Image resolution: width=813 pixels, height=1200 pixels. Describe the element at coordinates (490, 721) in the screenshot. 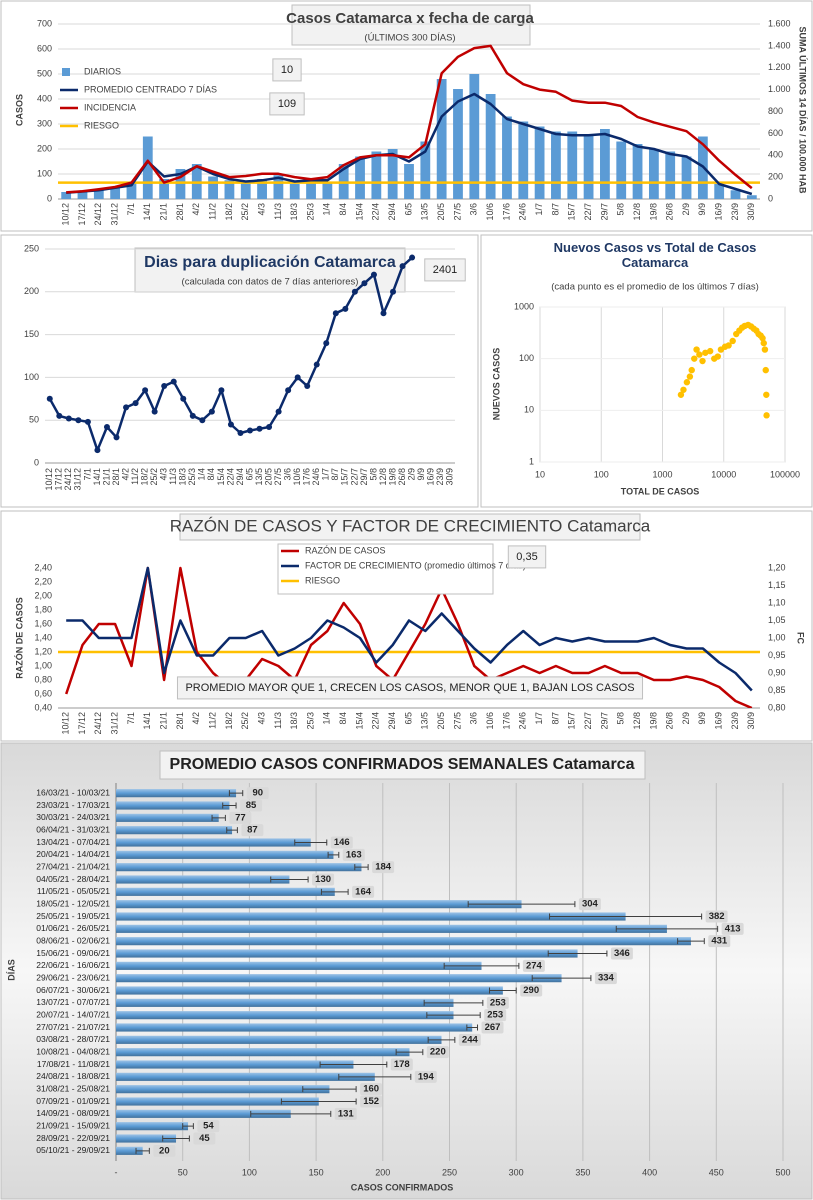

I see `x-tick-label: 10/6` at that location.